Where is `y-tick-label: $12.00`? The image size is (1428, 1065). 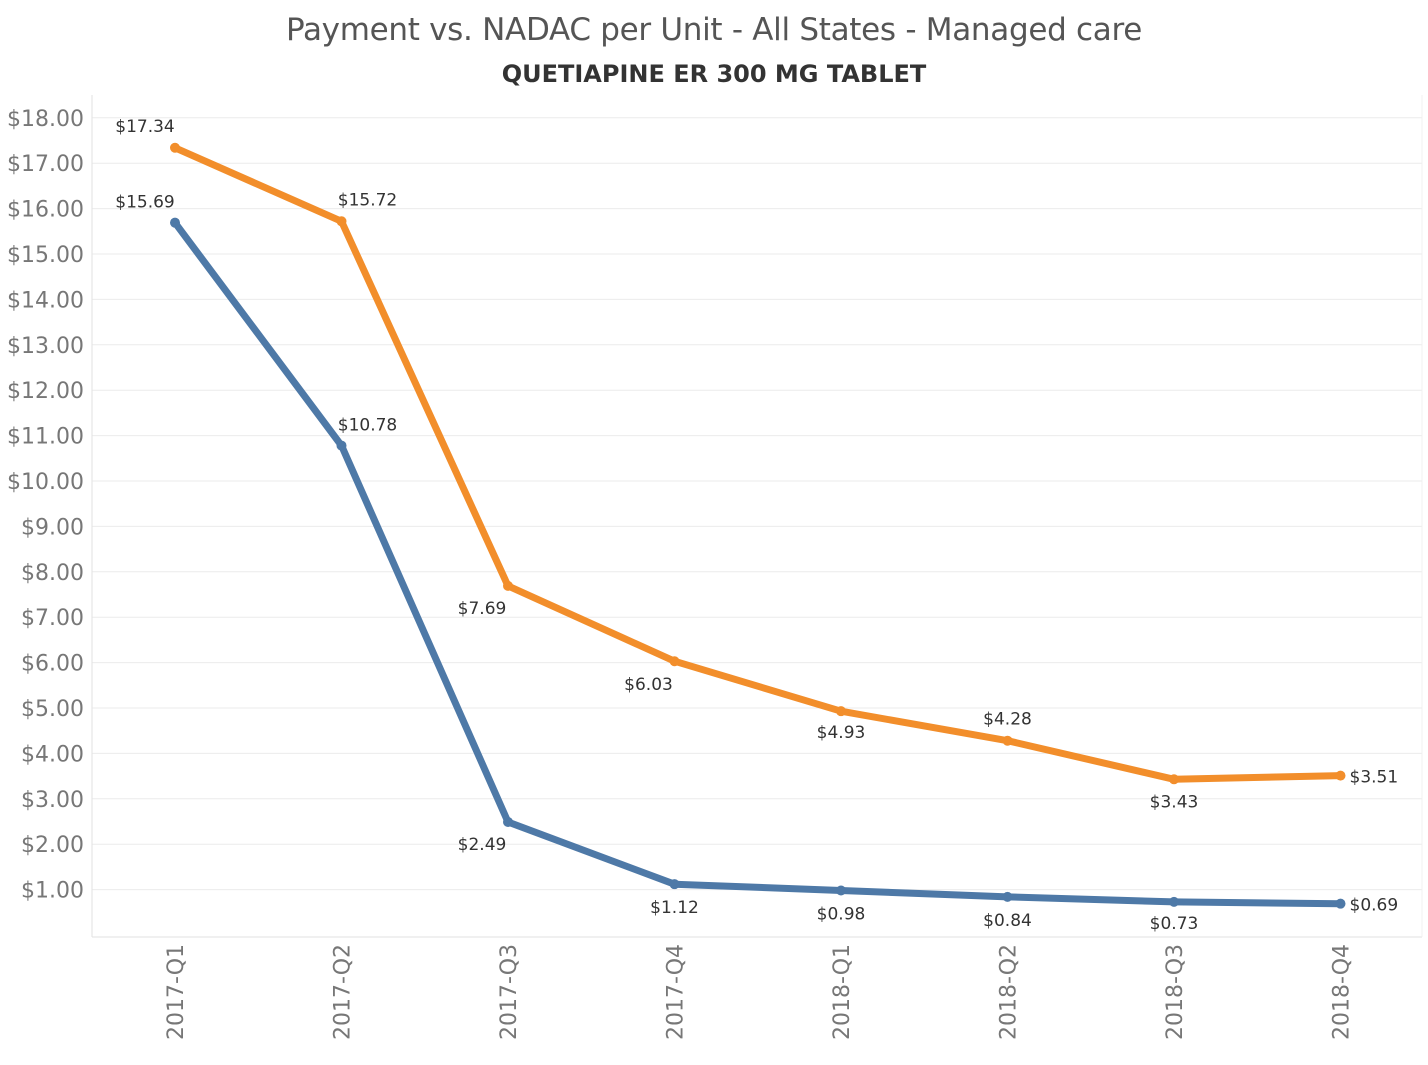 y-tick-label: $12.00 is located at coordinates (45, 391).